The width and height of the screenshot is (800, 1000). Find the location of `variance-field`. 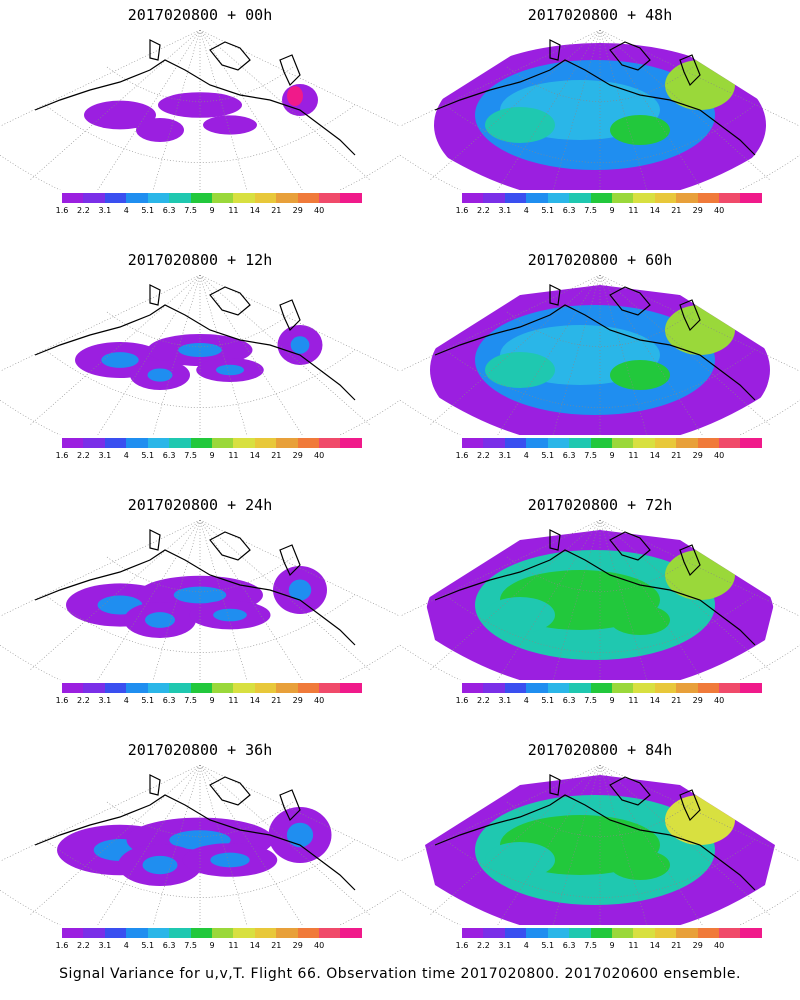

variance-field is located at coordinates (600, 605).